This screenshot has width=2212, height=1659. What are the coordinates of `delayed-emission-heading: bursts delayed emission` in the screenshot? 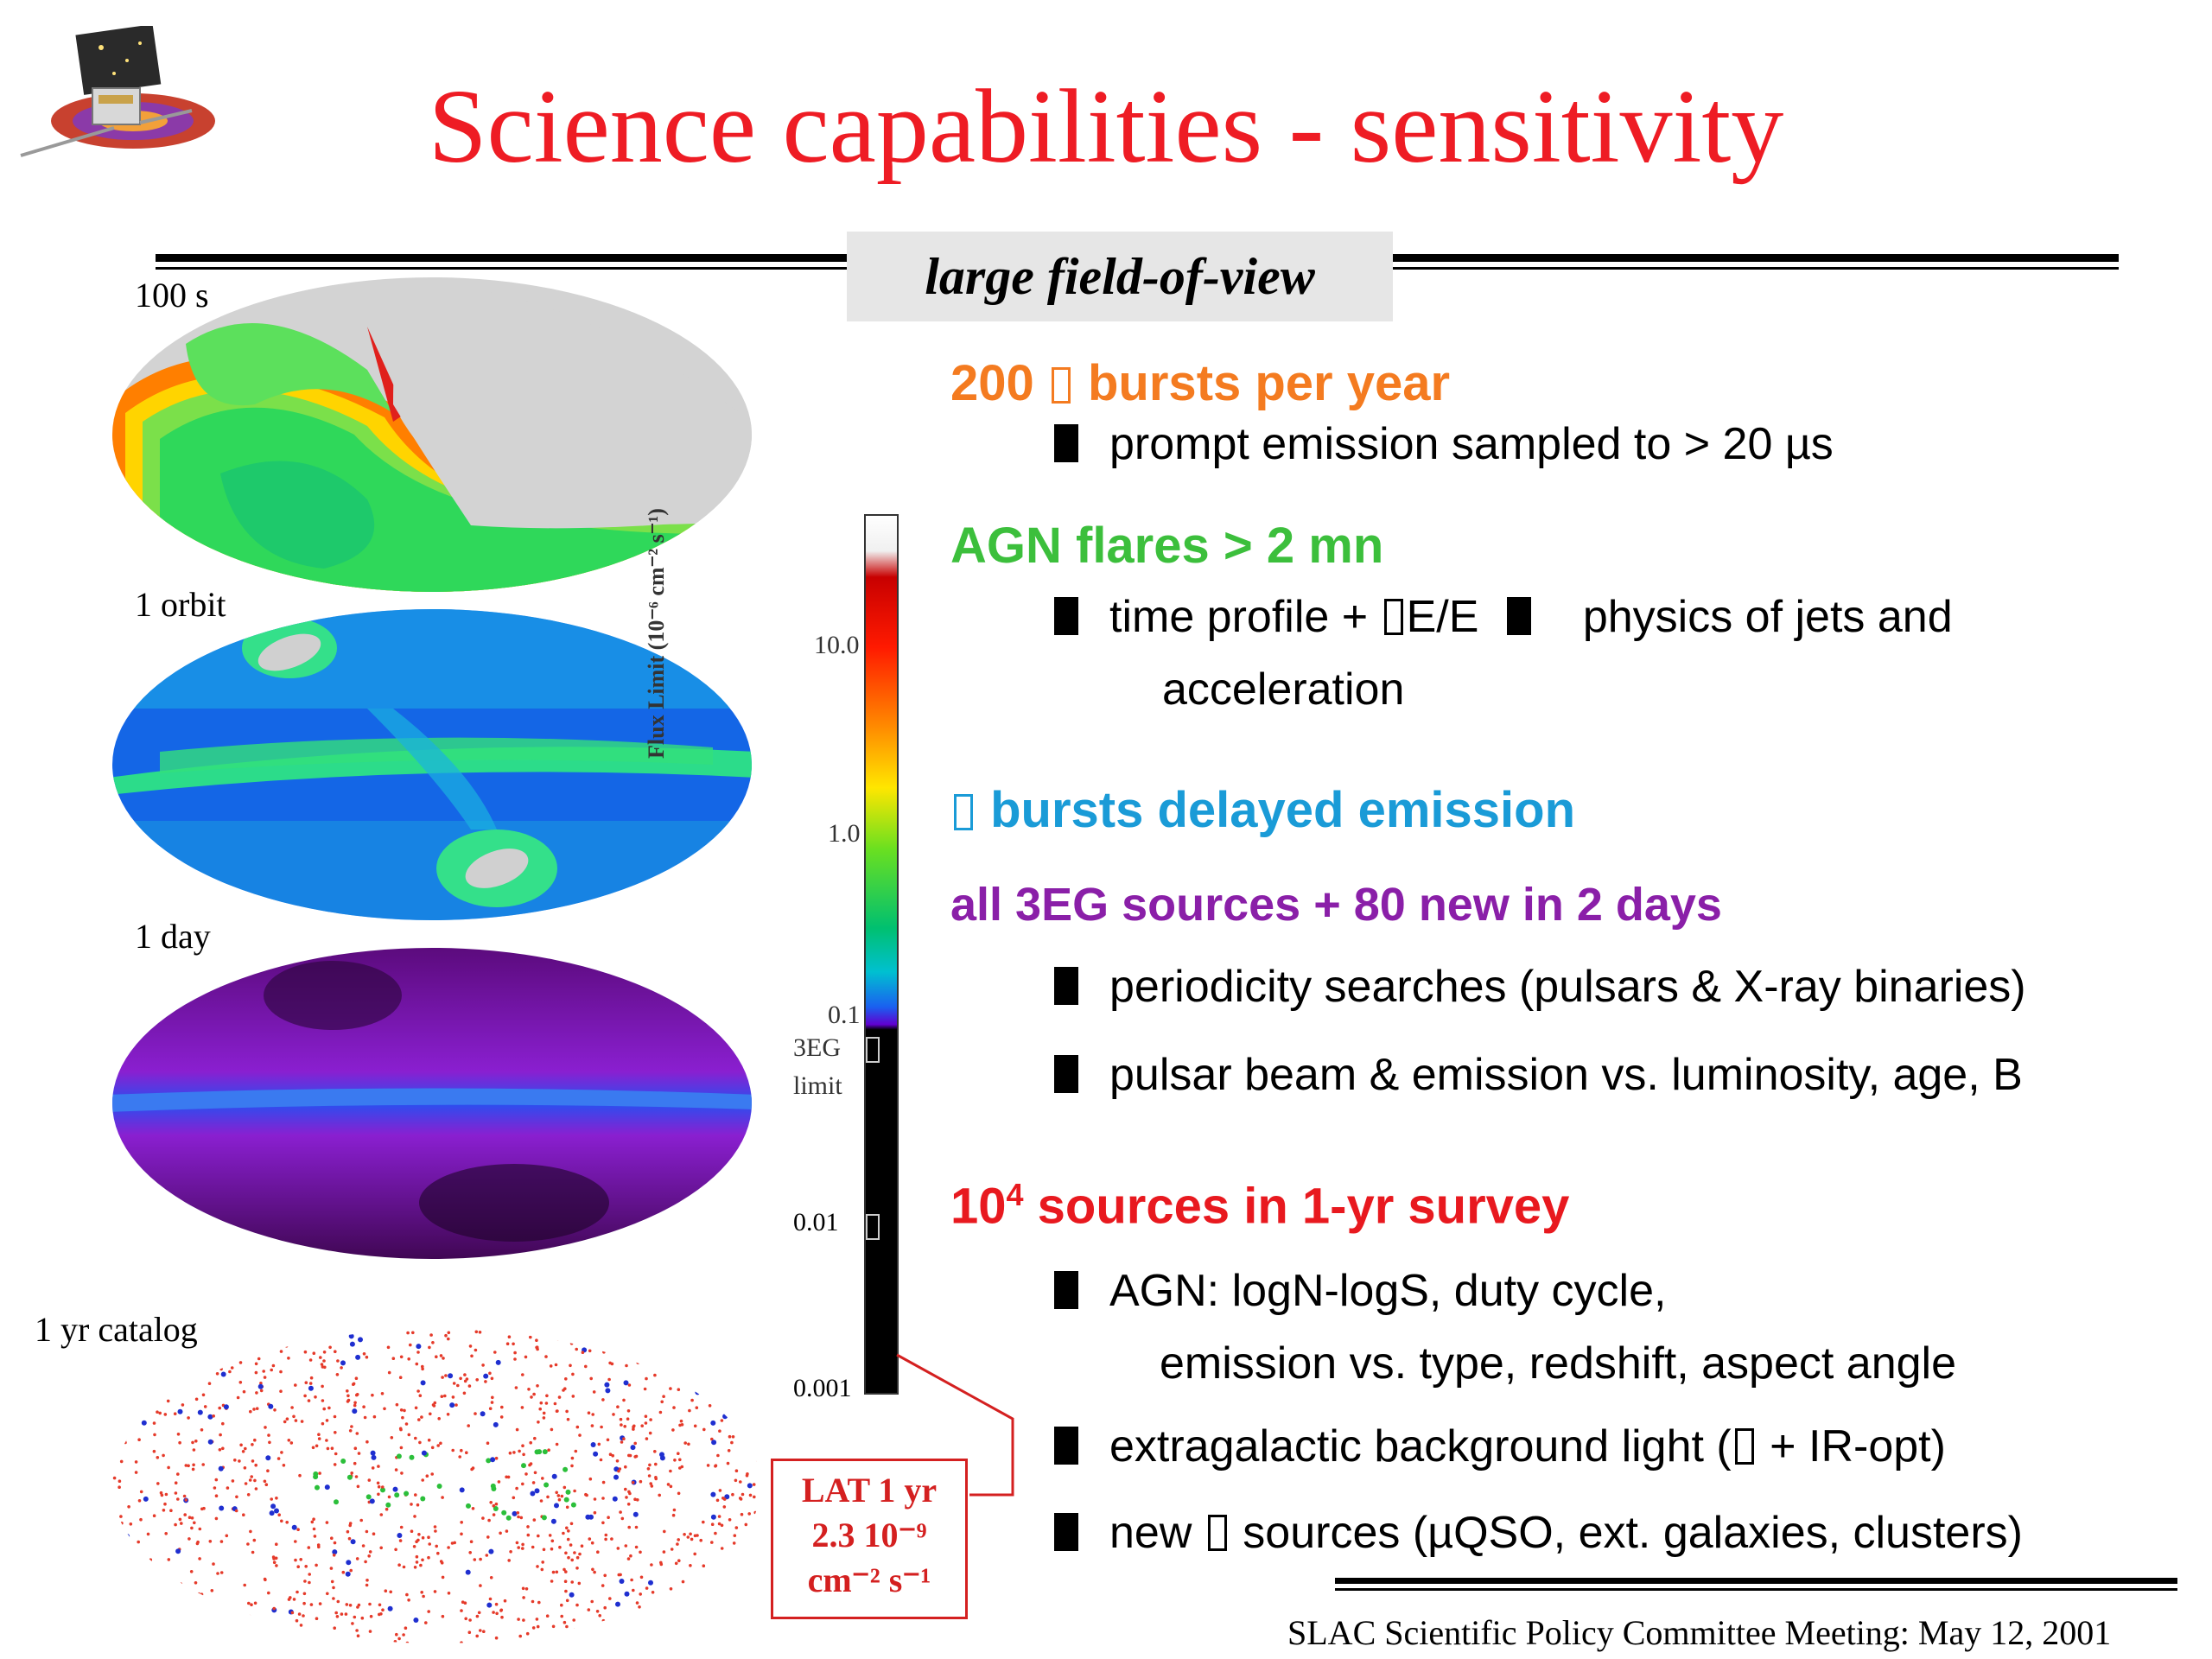 It's located at (1262, 810).